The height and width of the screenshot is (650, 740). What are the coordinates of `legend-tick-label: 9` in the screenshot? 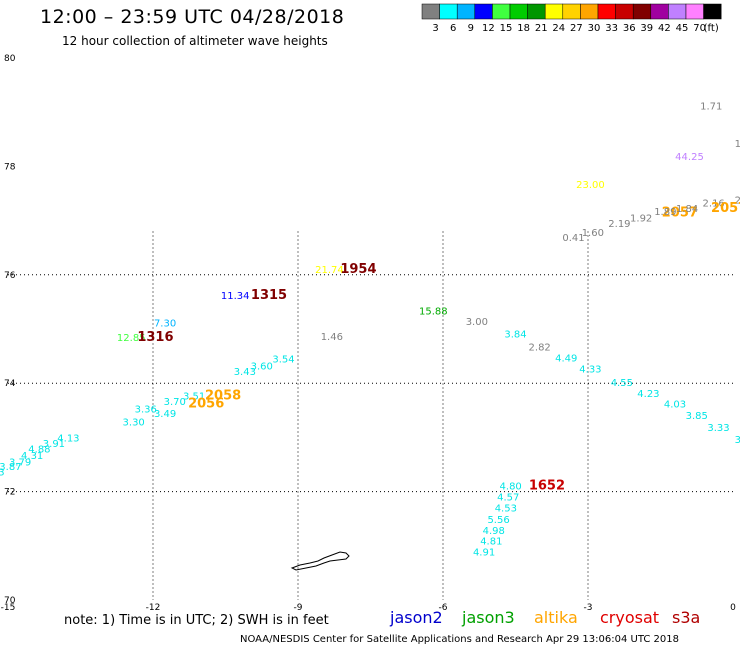 It's located at (471, 28).